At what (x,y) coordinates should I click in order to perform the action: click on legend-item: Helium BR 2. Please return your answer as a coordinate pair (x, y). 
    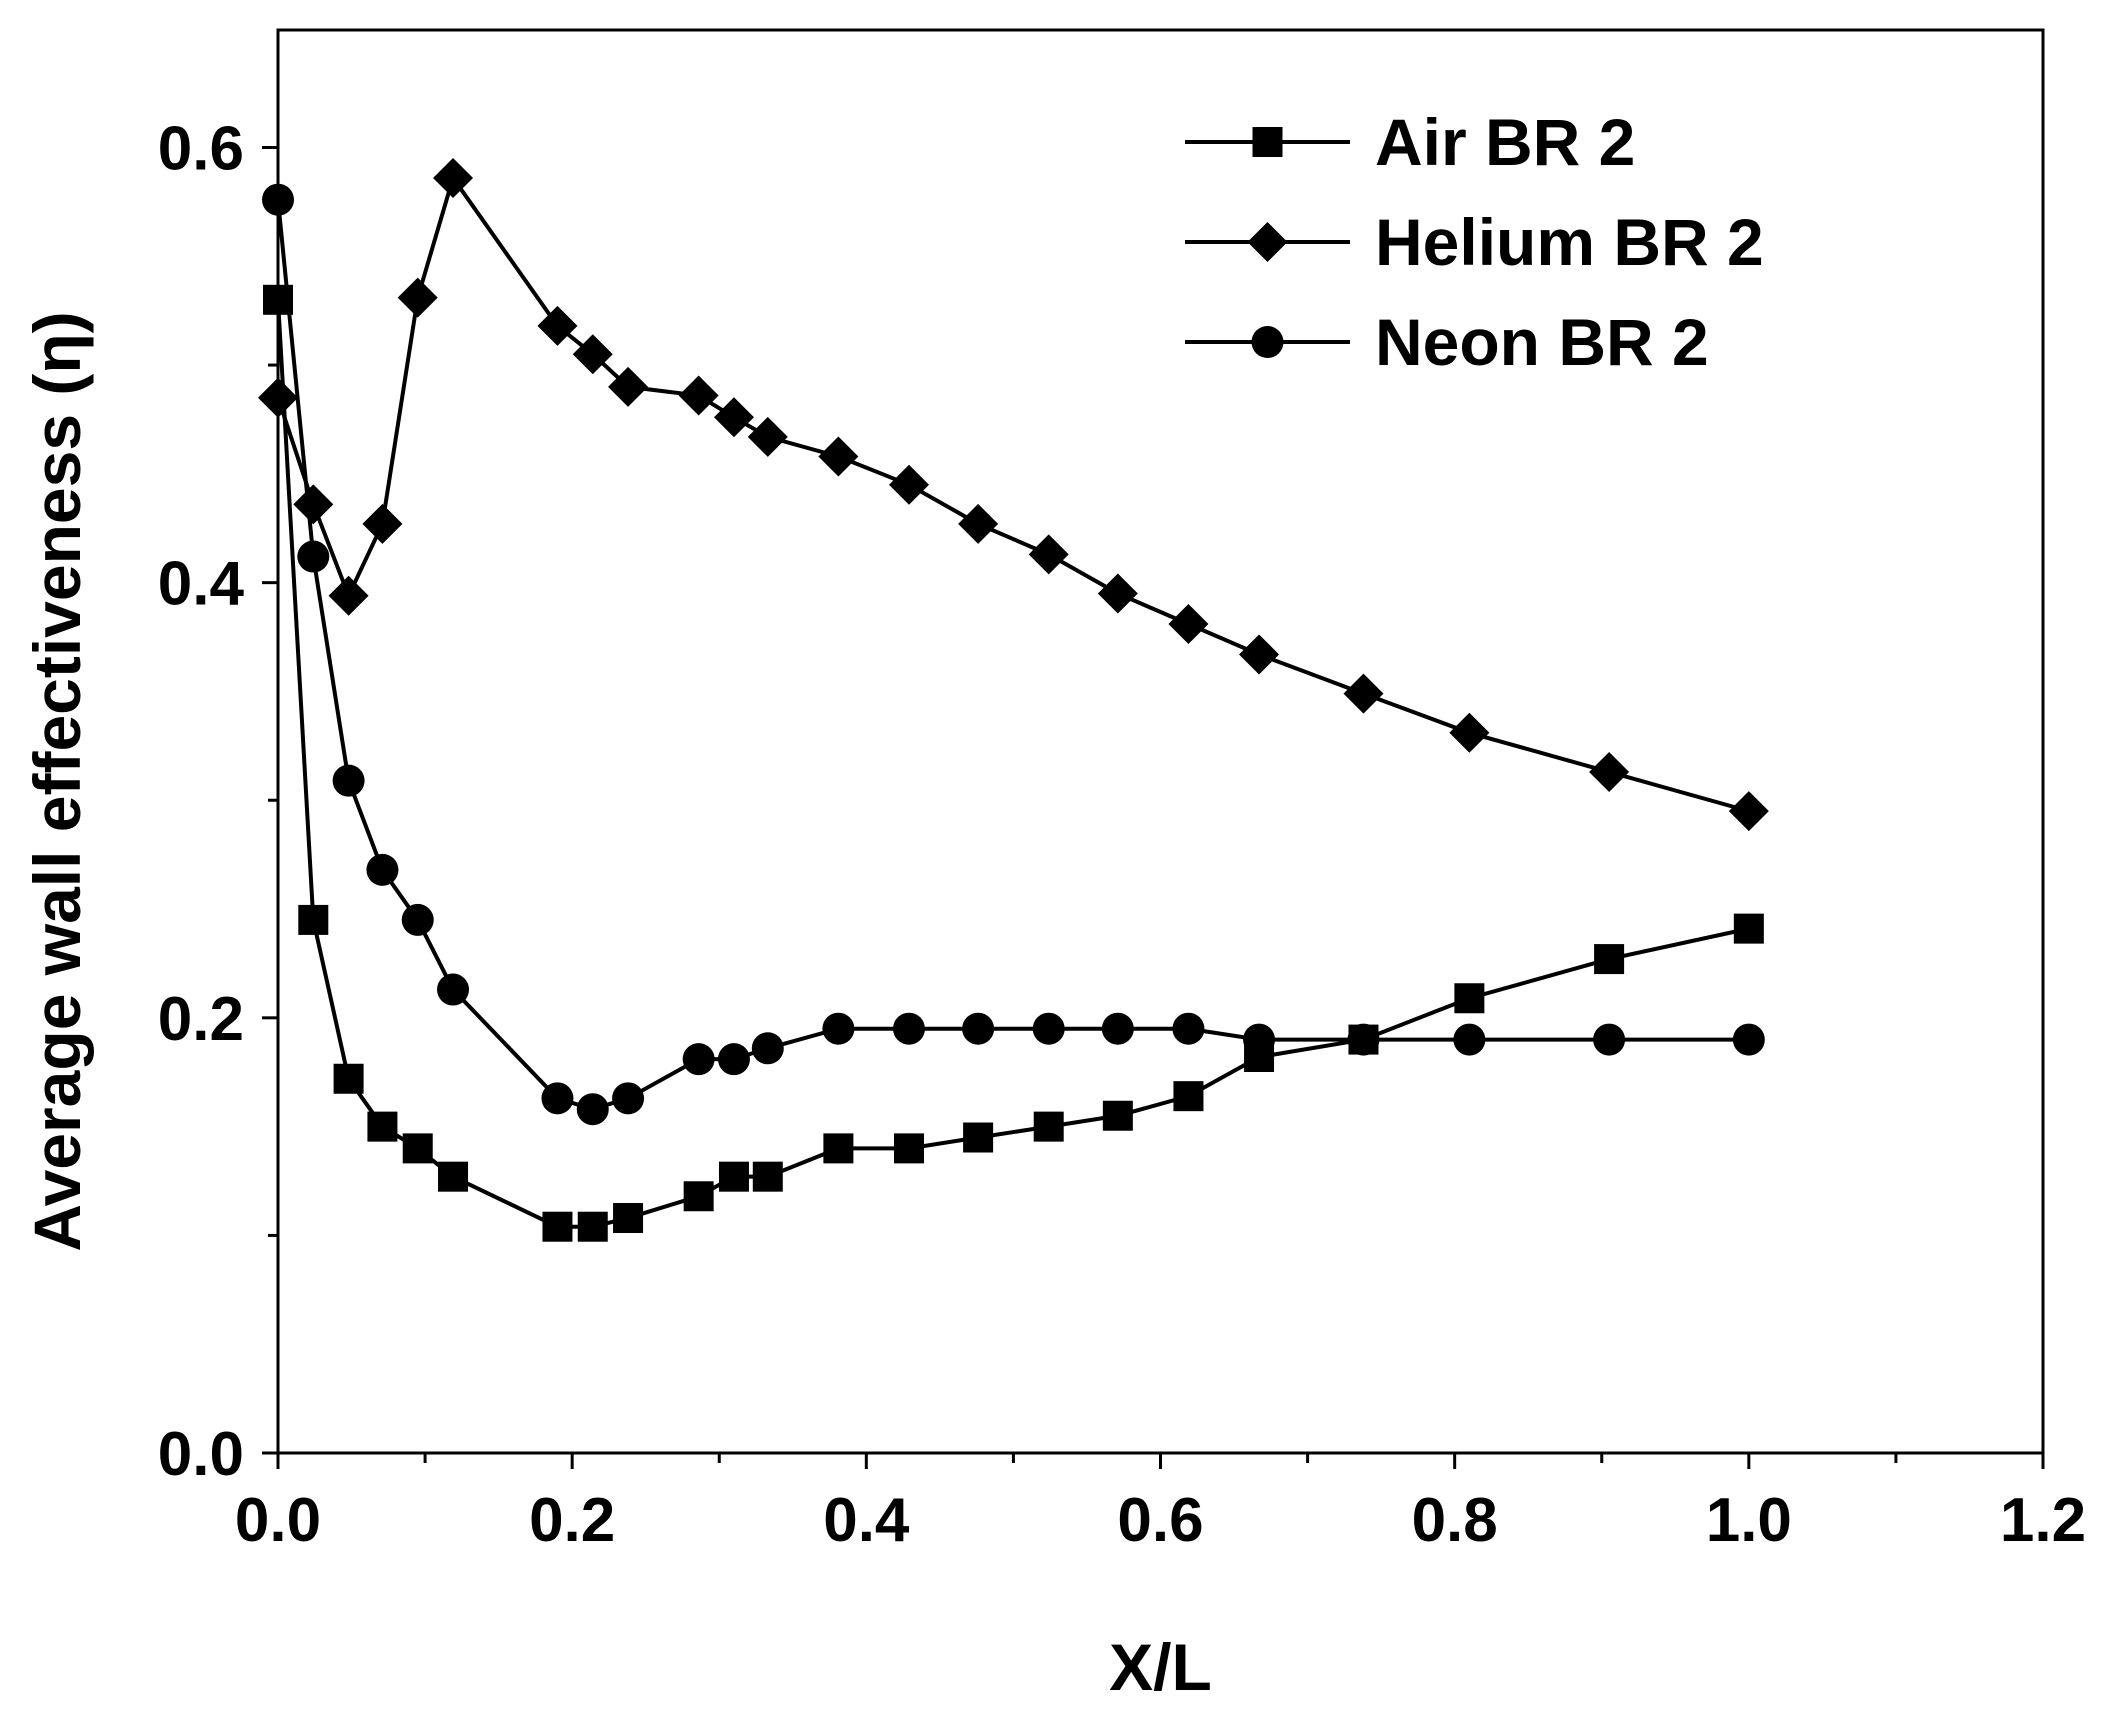
    Looking at the image, I should click on (1474, 242).